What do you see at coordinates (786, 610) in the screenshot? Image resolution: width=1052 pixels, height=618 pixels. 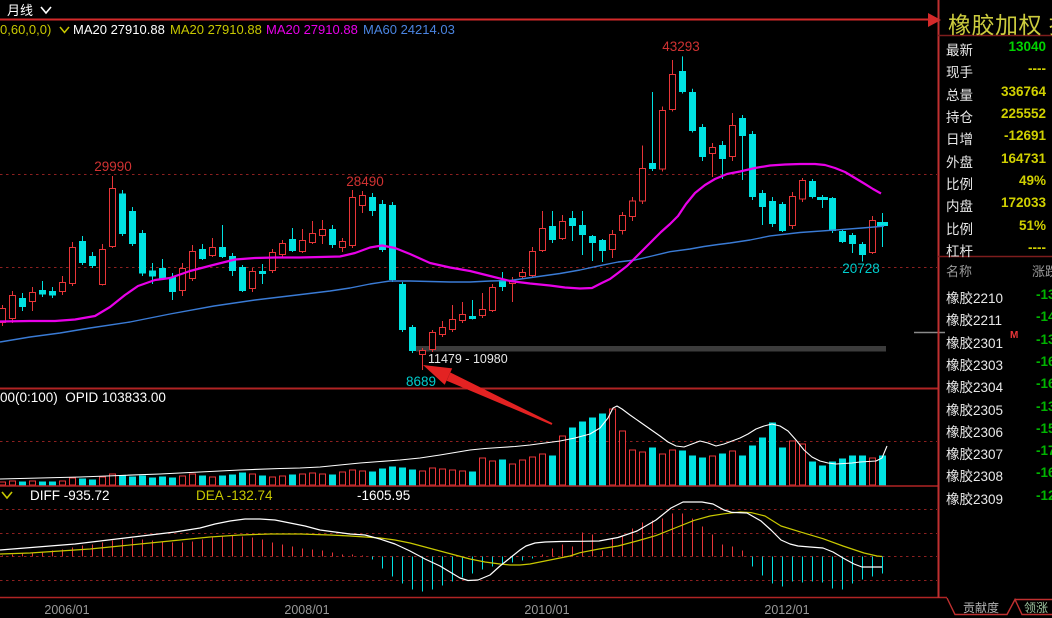 I see `svg-text: 2012/01` at bounding box center [786, 610].